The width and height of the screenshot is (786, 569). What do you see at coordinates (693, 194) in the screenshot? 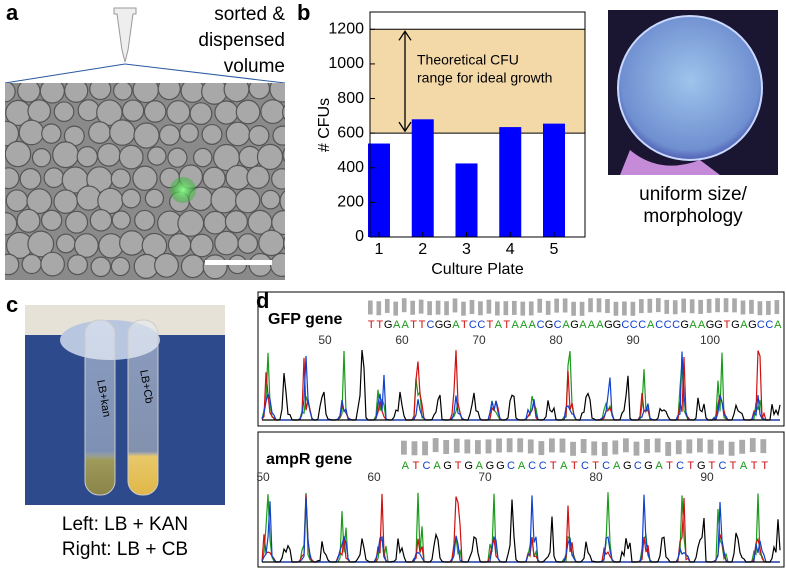
I see `caption: uniform size/` at bounding box center [693, 194].